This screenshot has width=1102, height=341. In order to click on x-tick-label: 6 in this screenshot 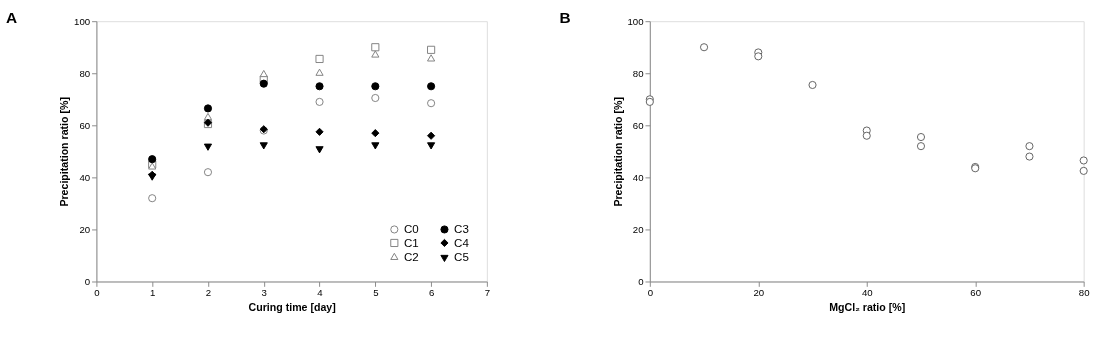, I will do `click(431, 293)`.